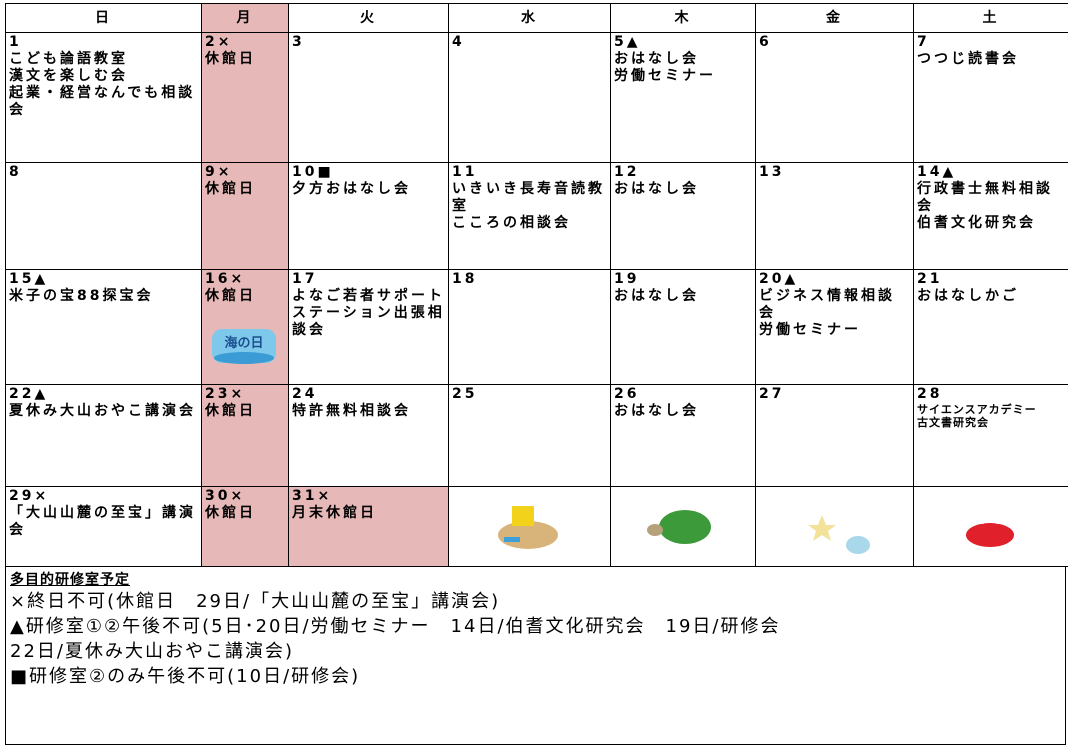 The width and height of the screenshot is (1068, 747). I want to click on event: 古文書研究会, so click(953, 422).